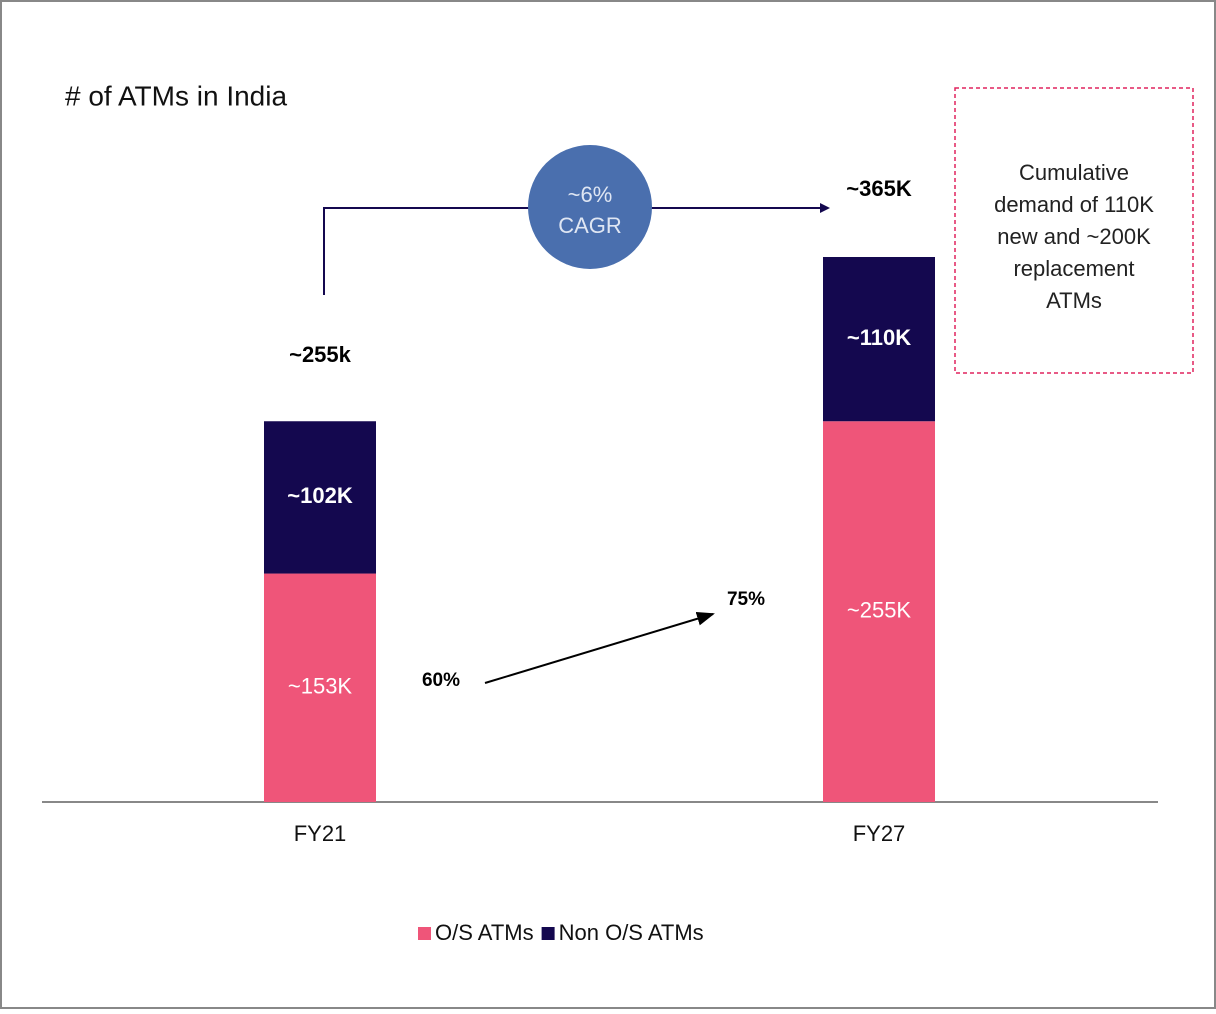 This screenshot has height=1014, width=1216. I want to click on note-text: Cumulative, so click(1074, 172).